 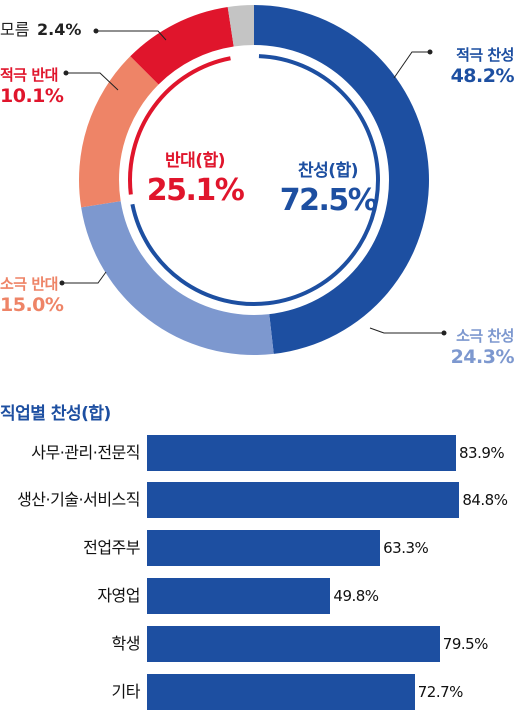 What do you see at coordinates (29, 75) in the screenshot?
I see `strong-against-label-name: 적극 반대` at bounding box center [29, 75].